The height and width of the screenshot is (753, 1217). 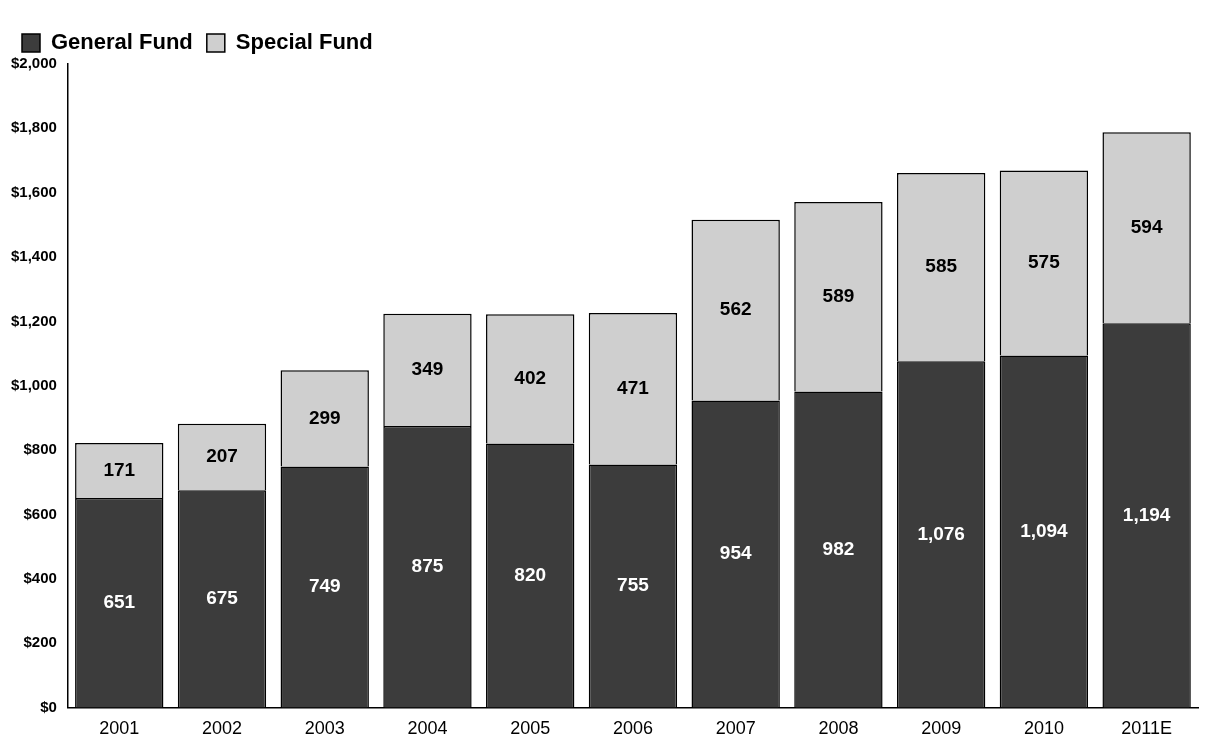 What do you see at coordinates (941, 533) in the screenshot?
I see `data-label: 1,076` at bounding box center [941, 533].